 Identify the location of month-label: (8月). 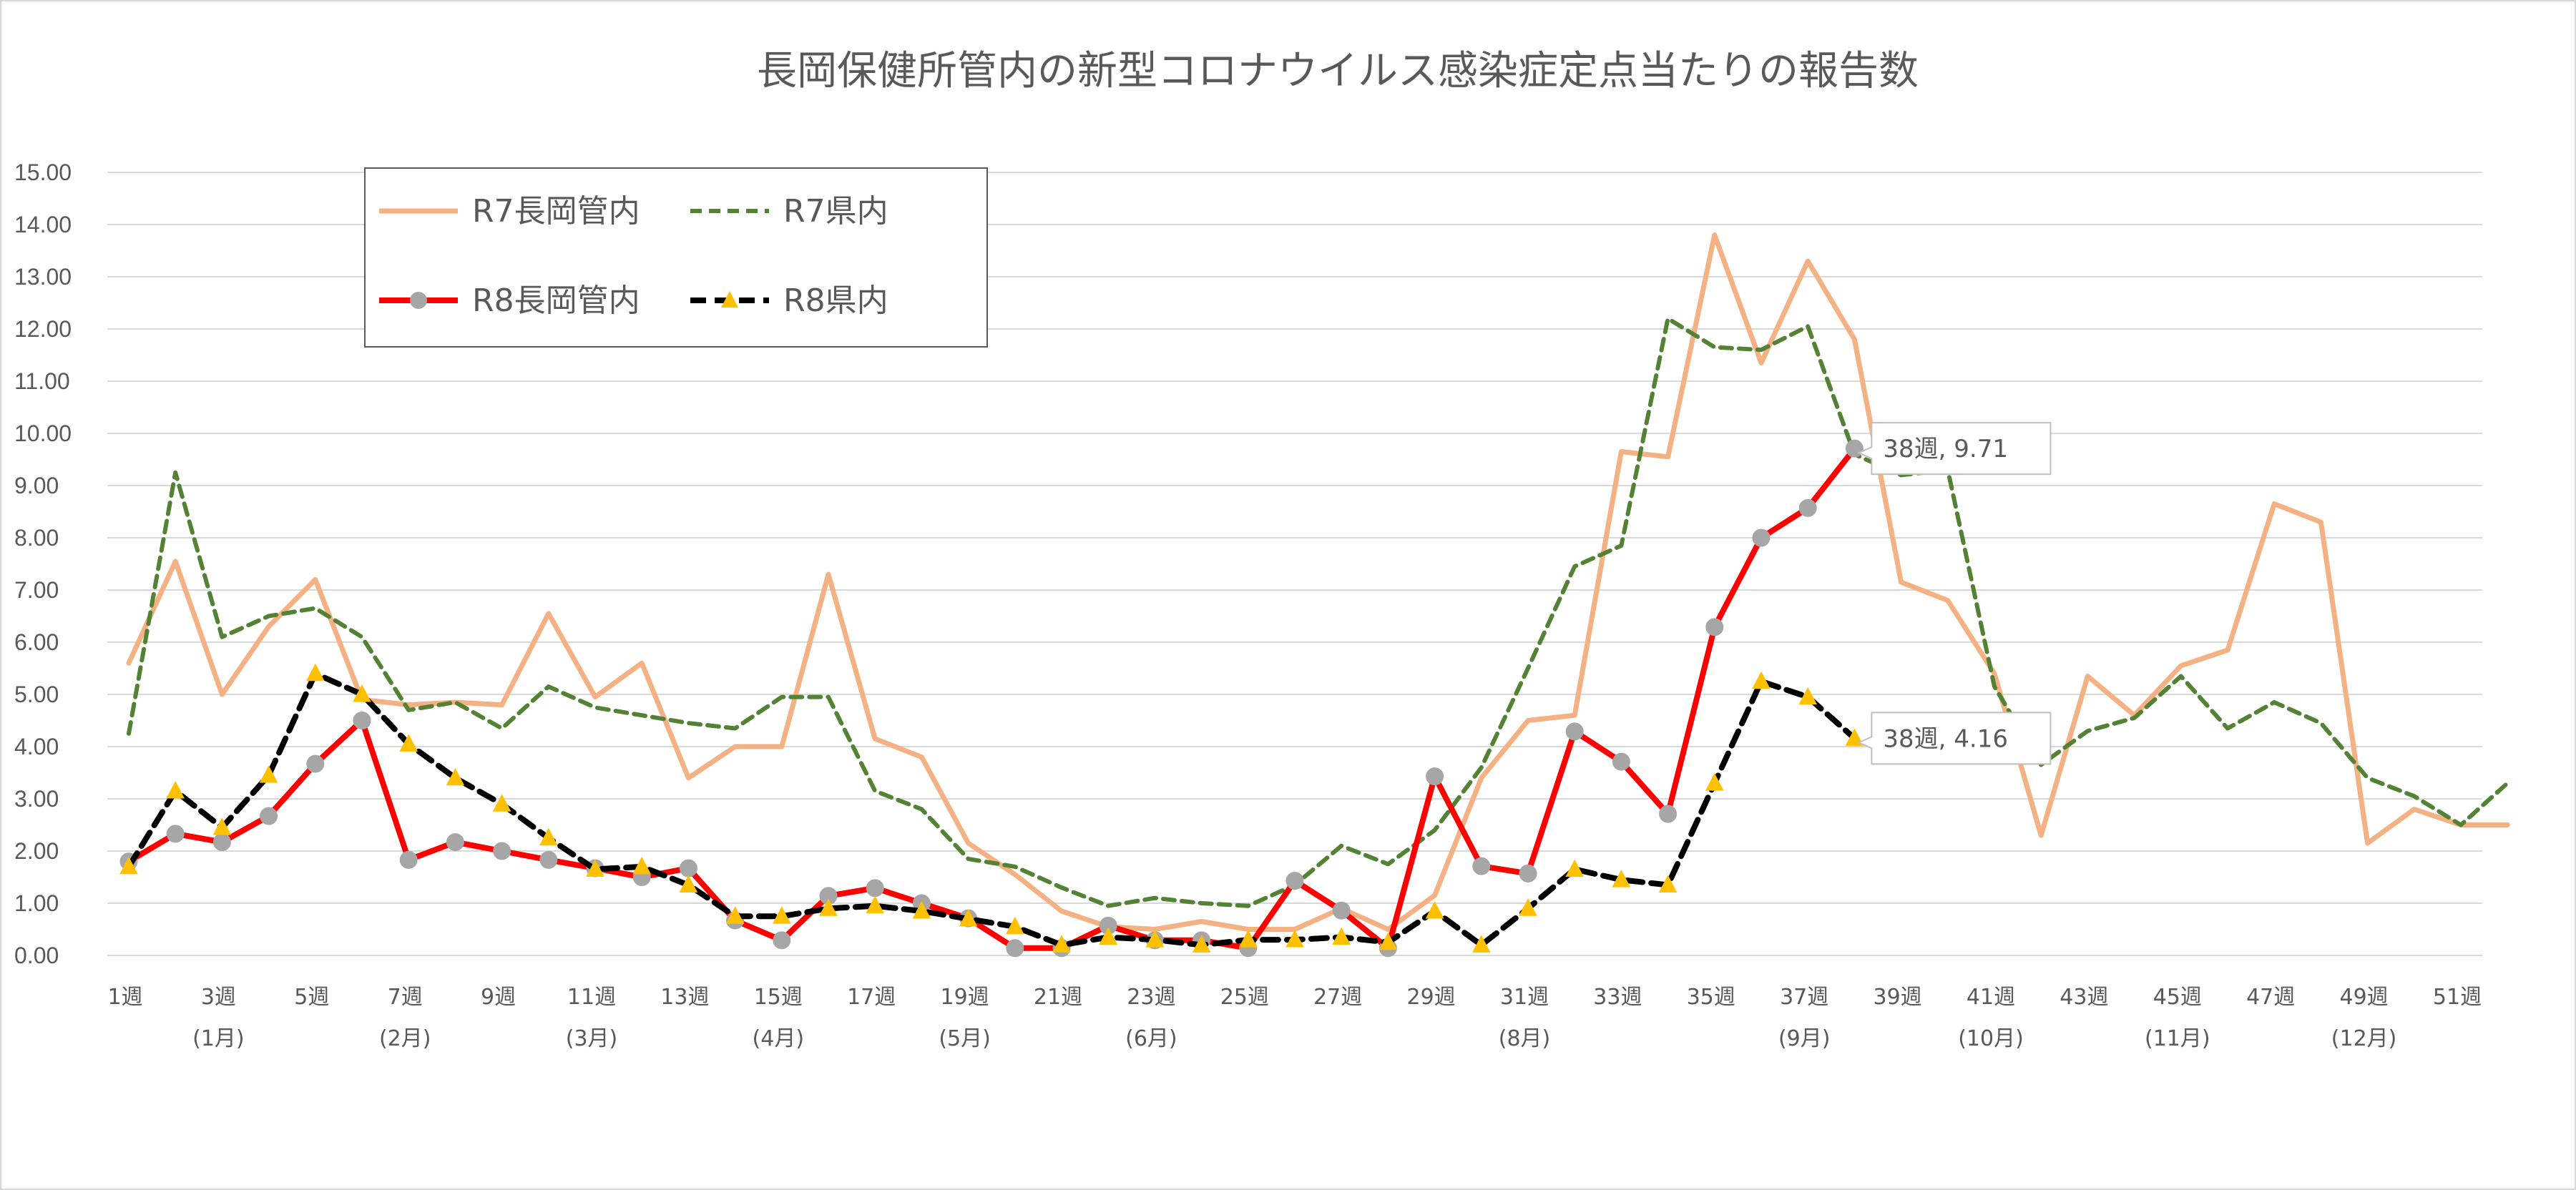
(1525, 1038).